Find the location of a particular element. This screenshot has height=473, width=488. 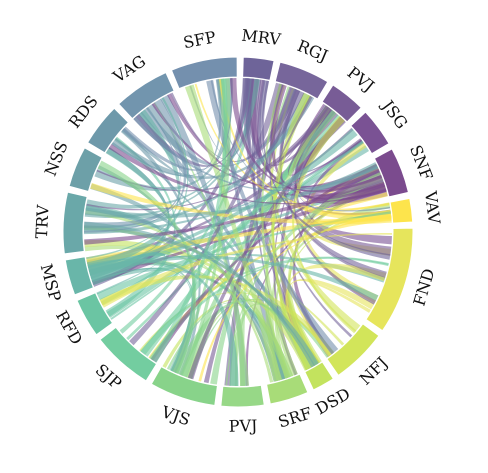

node-label-dsd: DSD is located at coordinates (332, 401).